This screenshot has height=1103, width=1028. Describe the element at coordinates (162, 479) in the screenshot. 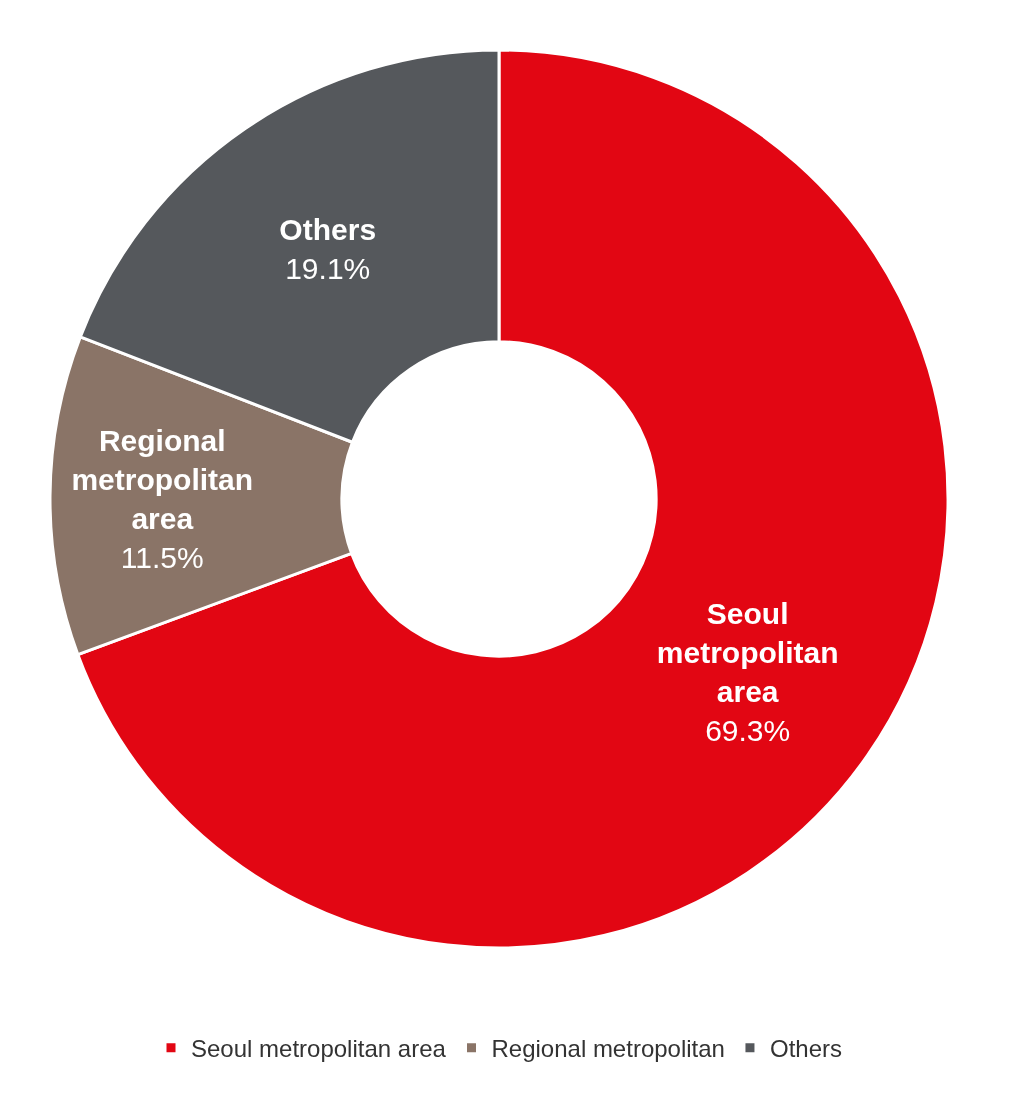

I see `text: Regional metropolitan area` at that location.